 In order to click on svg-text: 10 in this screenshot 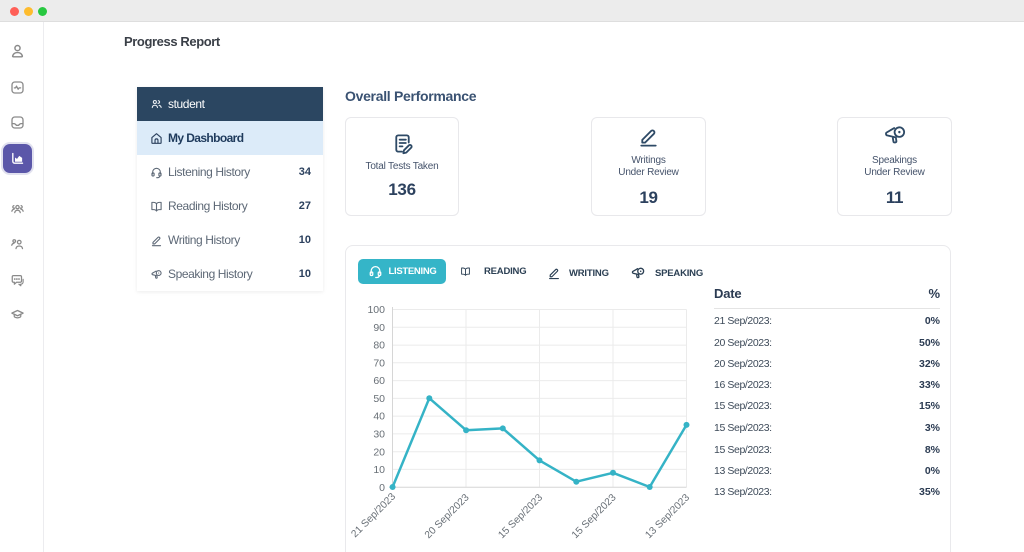, I will do `click(379, 470)`.